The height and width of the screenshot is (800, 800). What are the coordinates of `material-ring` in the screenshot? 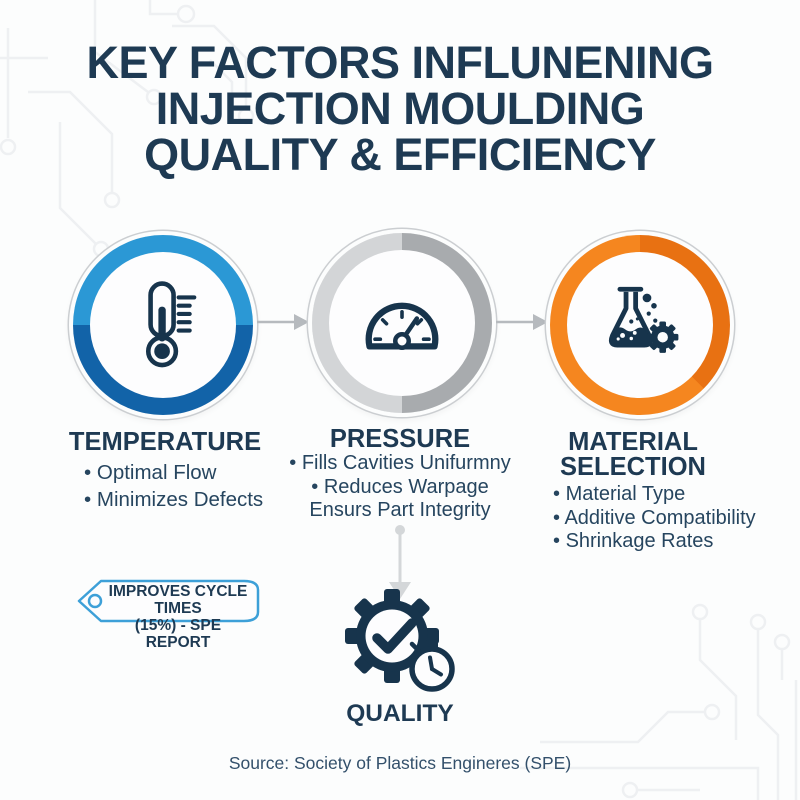 It's located at (640, 325).